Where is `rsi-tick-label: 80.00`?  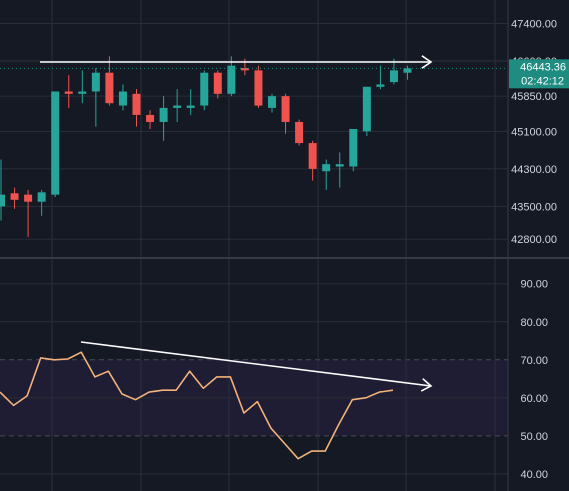
rsi-tick-label: 80.00 is located at coordinates (534, 323).